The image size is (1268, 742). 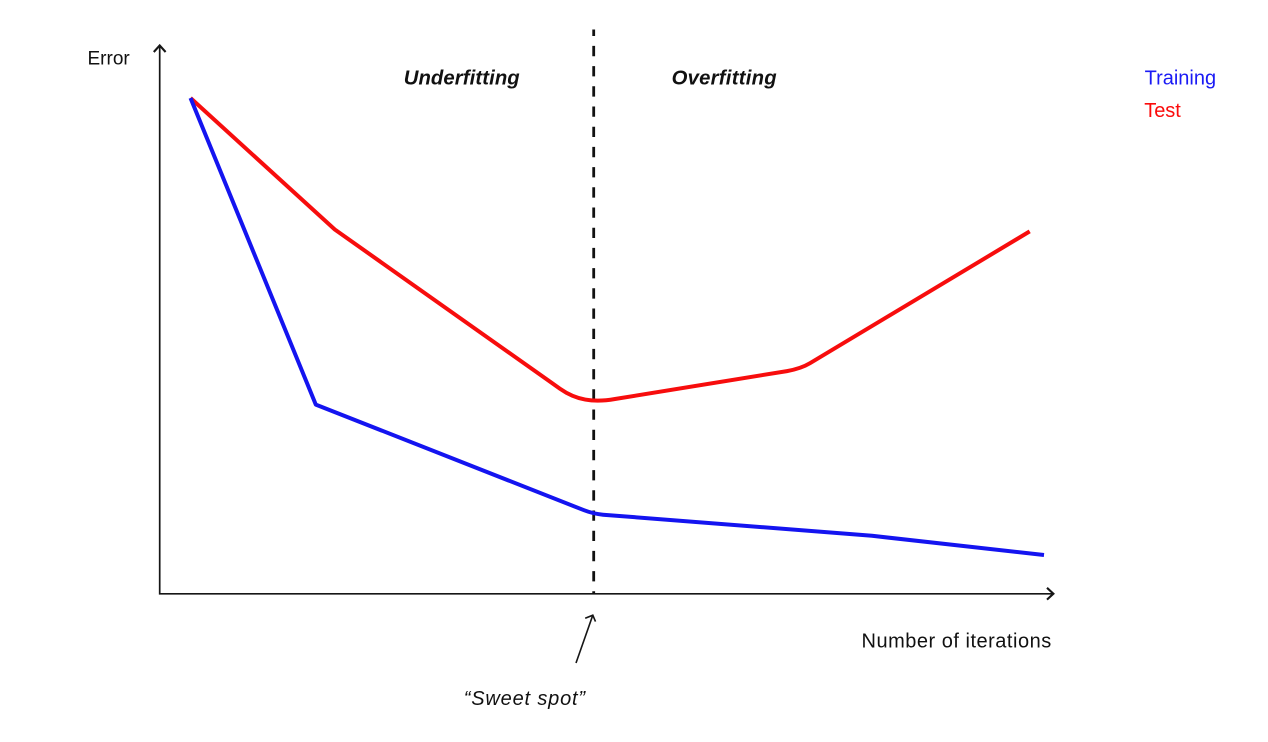 What do you see at coordinates (957, 641) in the screenshot?
I see `svg-text: Number of iterations` at bounding box center [957, 641].